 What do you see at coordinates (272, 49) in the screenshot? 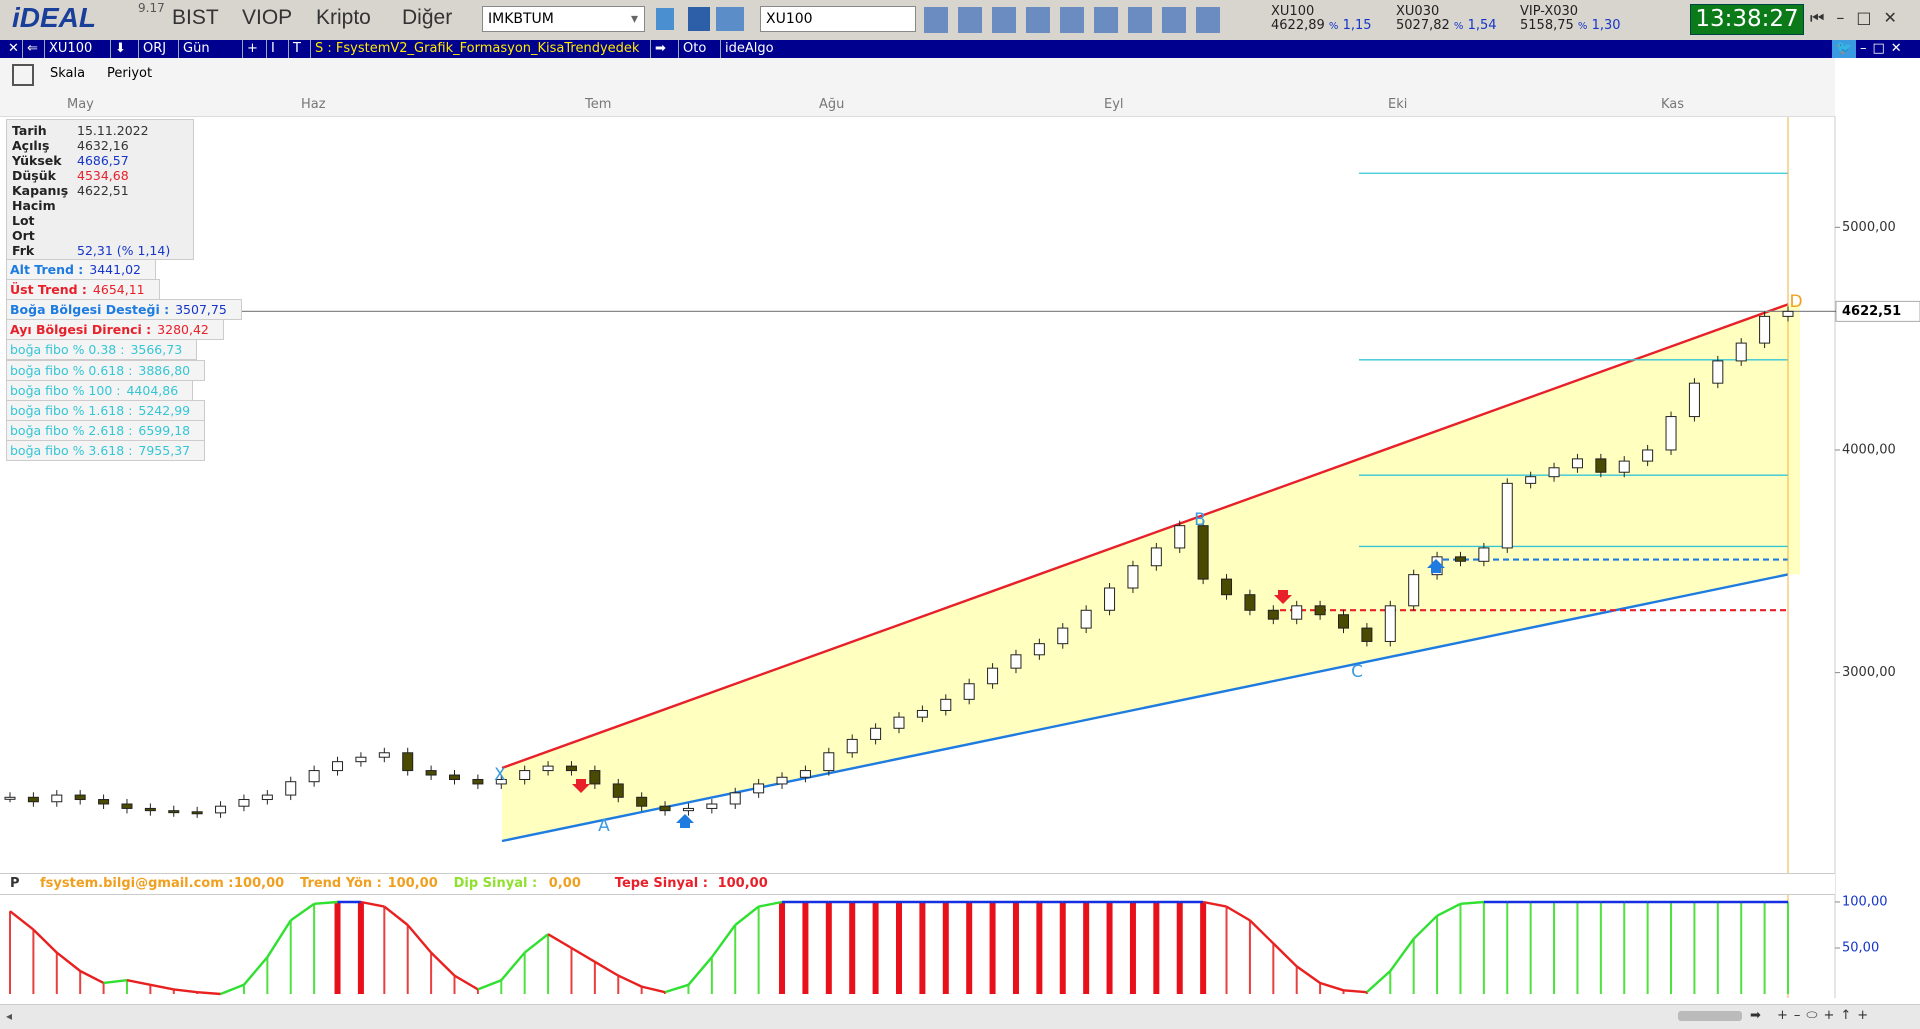
I see `bar-item: I` at bounding box center [272, 49].